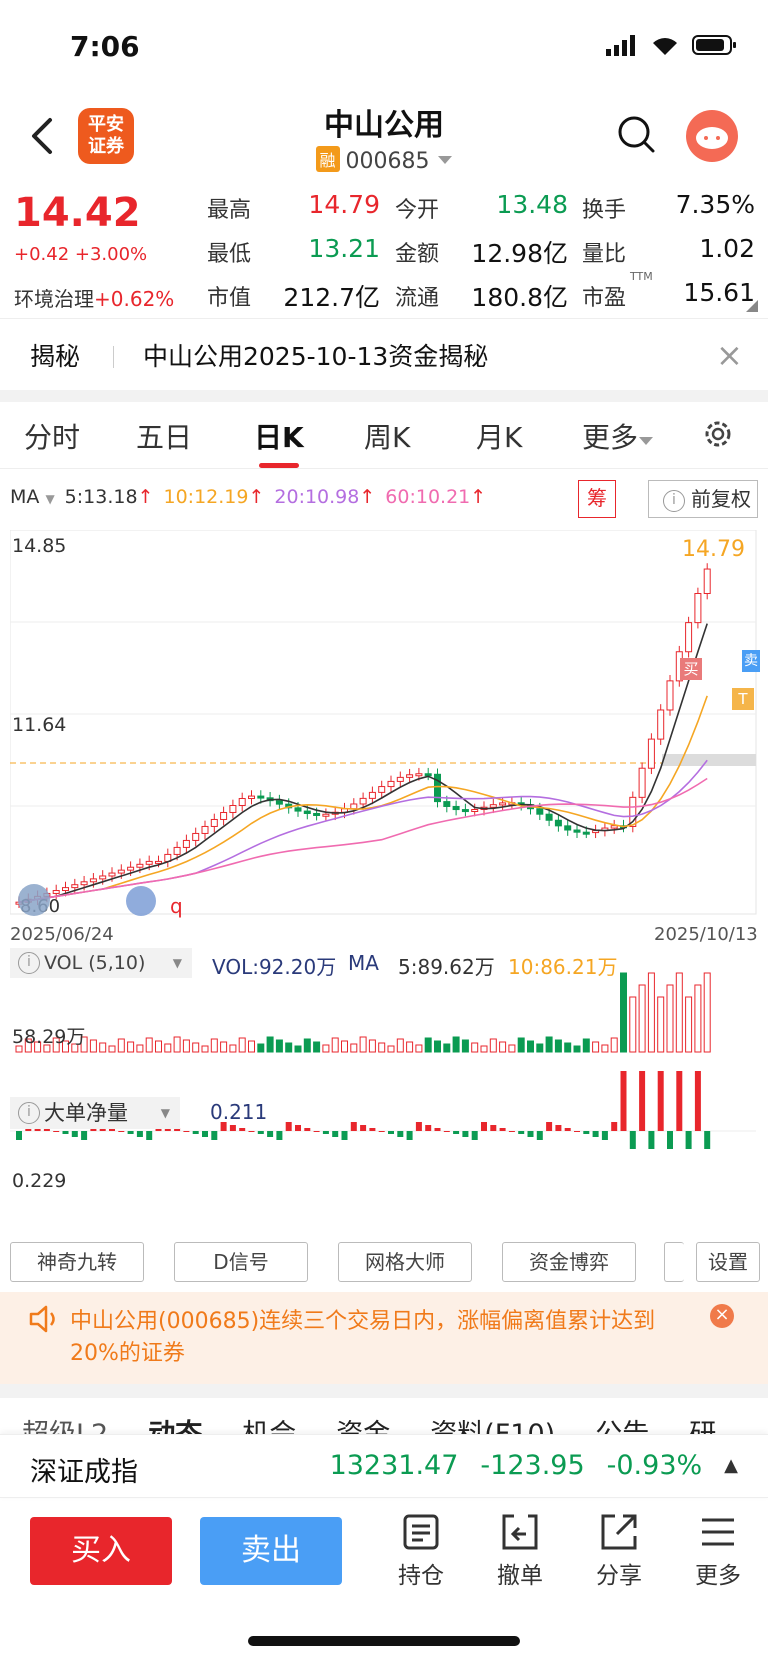 This screenshot has width=768, height=1663. I want to click on tab-intraday: 分时, so click(52, 437).